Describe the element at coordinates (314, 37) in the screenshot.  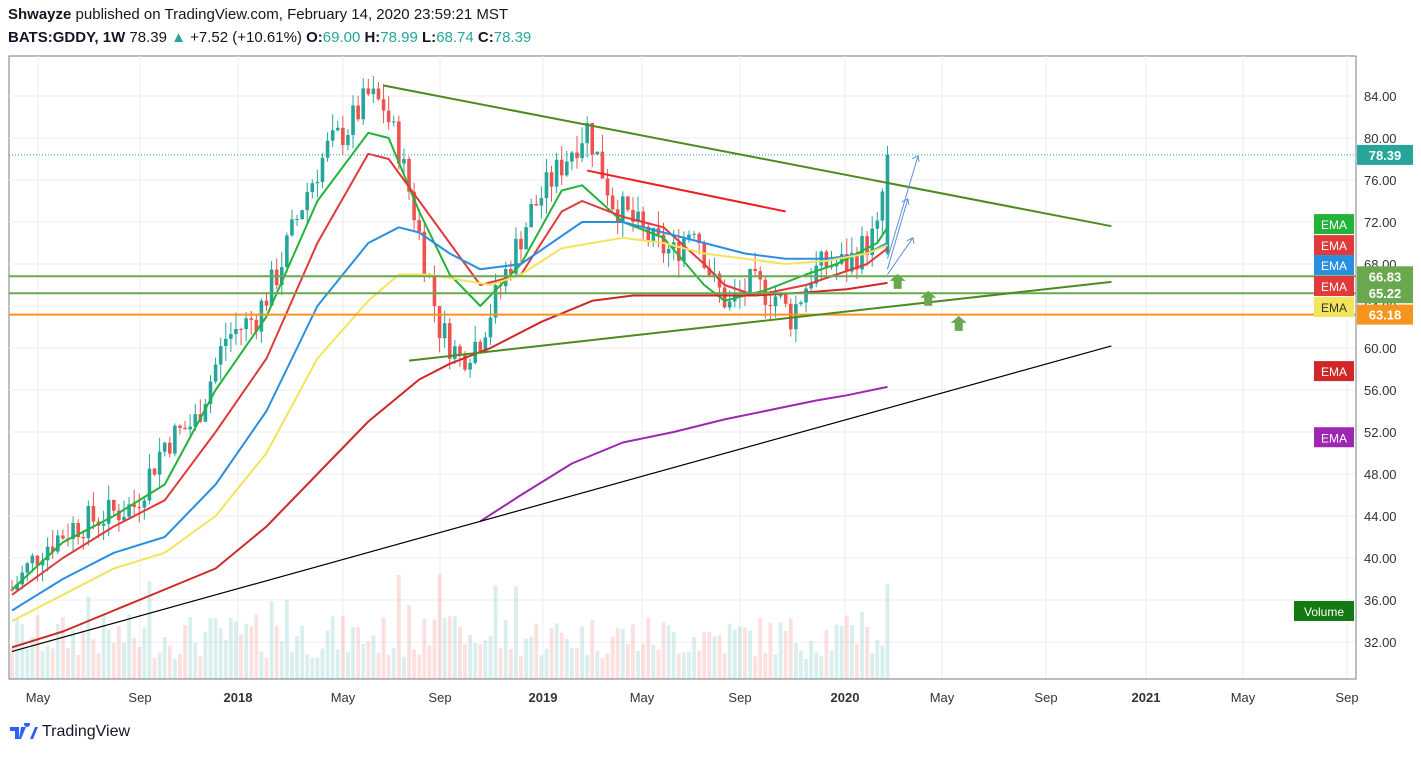
I see `open-label: O:` at that location.